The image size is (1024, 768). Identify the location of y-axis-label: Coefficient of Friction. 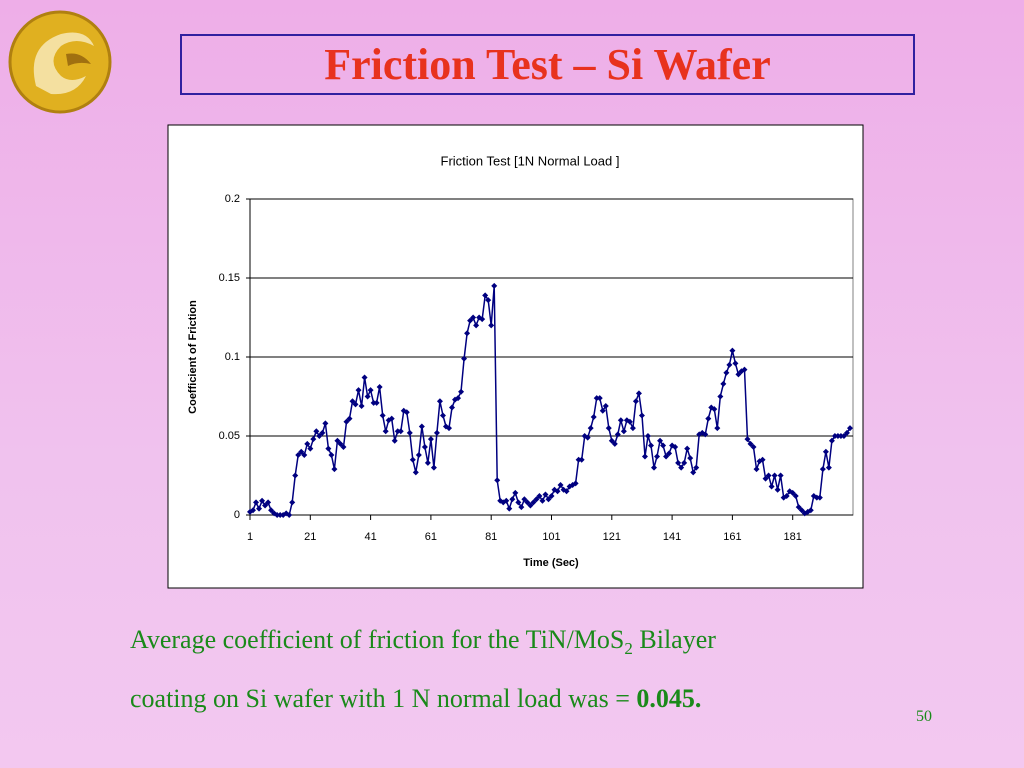
(193, 357).